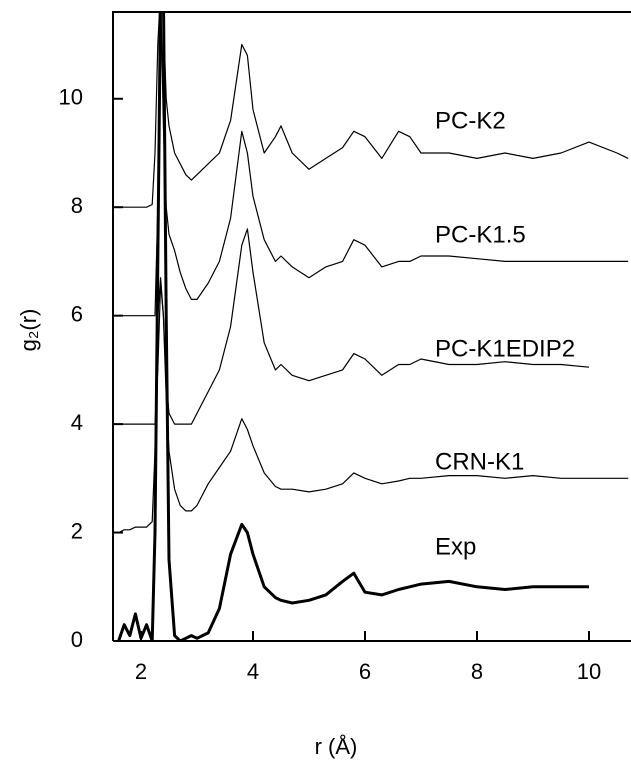 This screenshot has height=764, width=631. I want to click on y-tick-label: 2, so click(77, 530).